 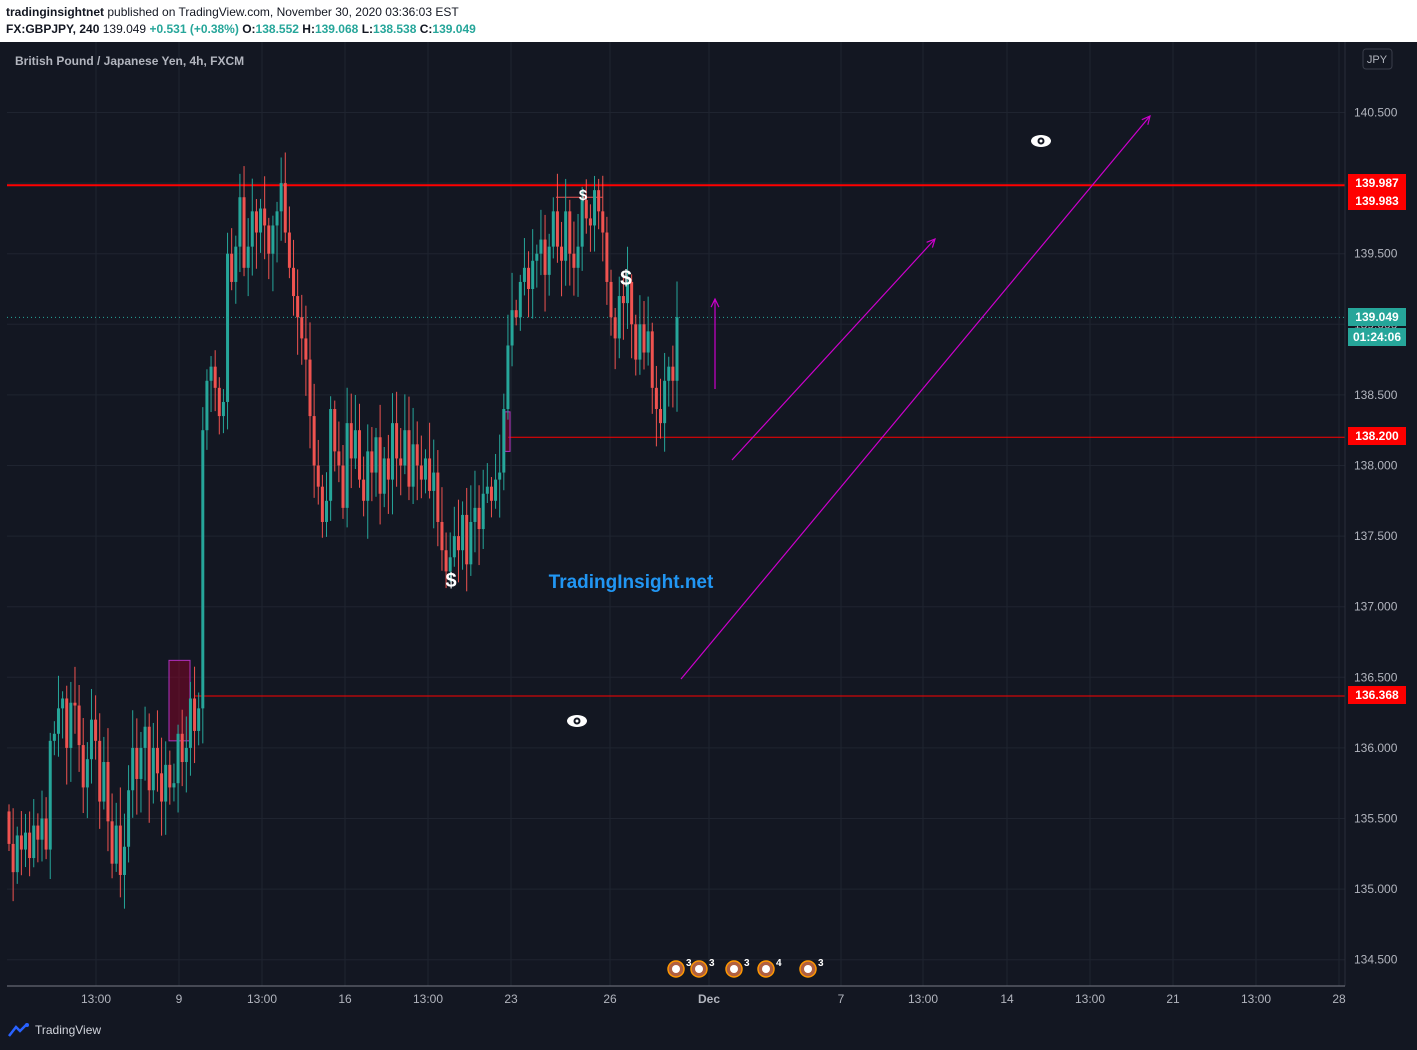 I want to click on footer-bar: TradingView, so click(x=708, y=1032).